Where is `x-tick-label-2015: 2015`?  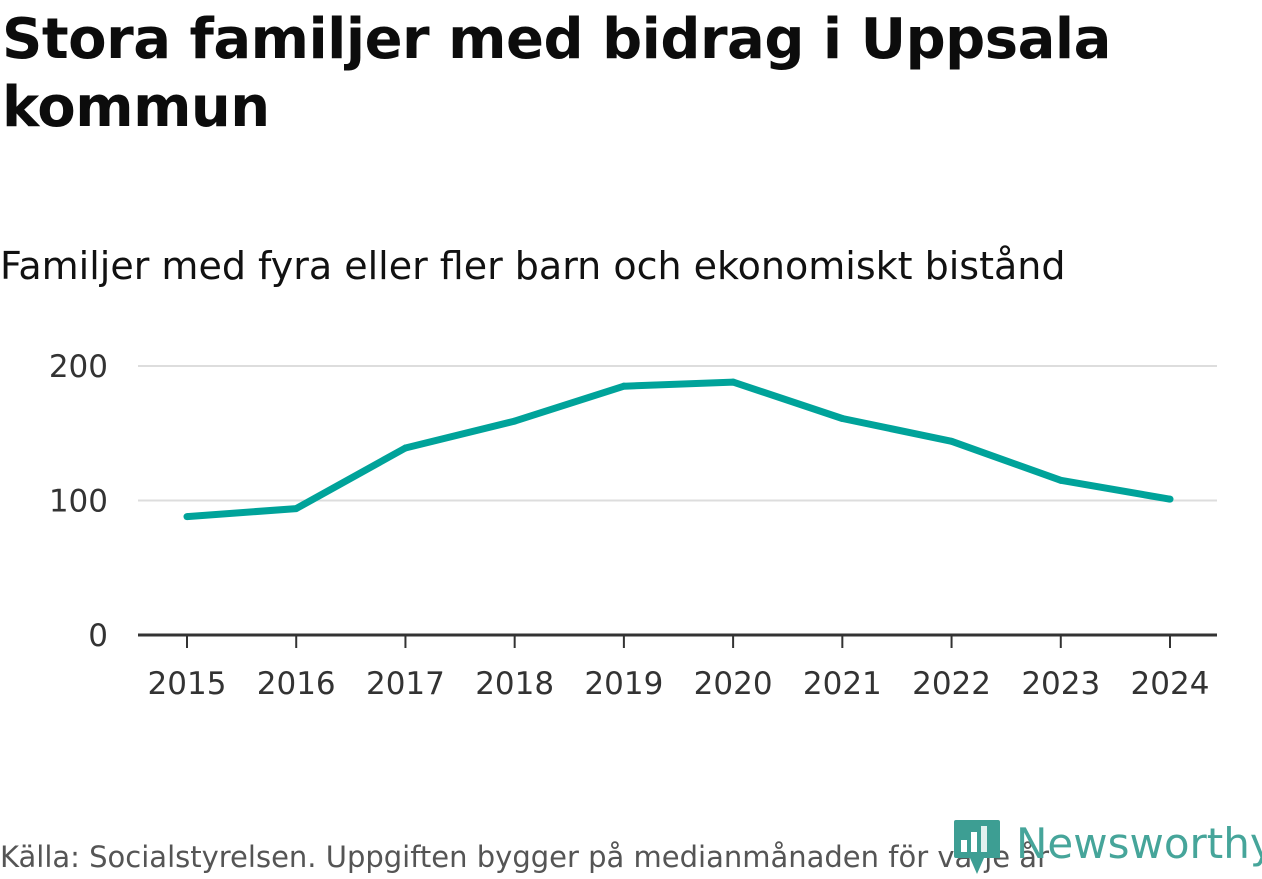
x-tick-label-2015: 2015 is located at coordinates (187, 684).